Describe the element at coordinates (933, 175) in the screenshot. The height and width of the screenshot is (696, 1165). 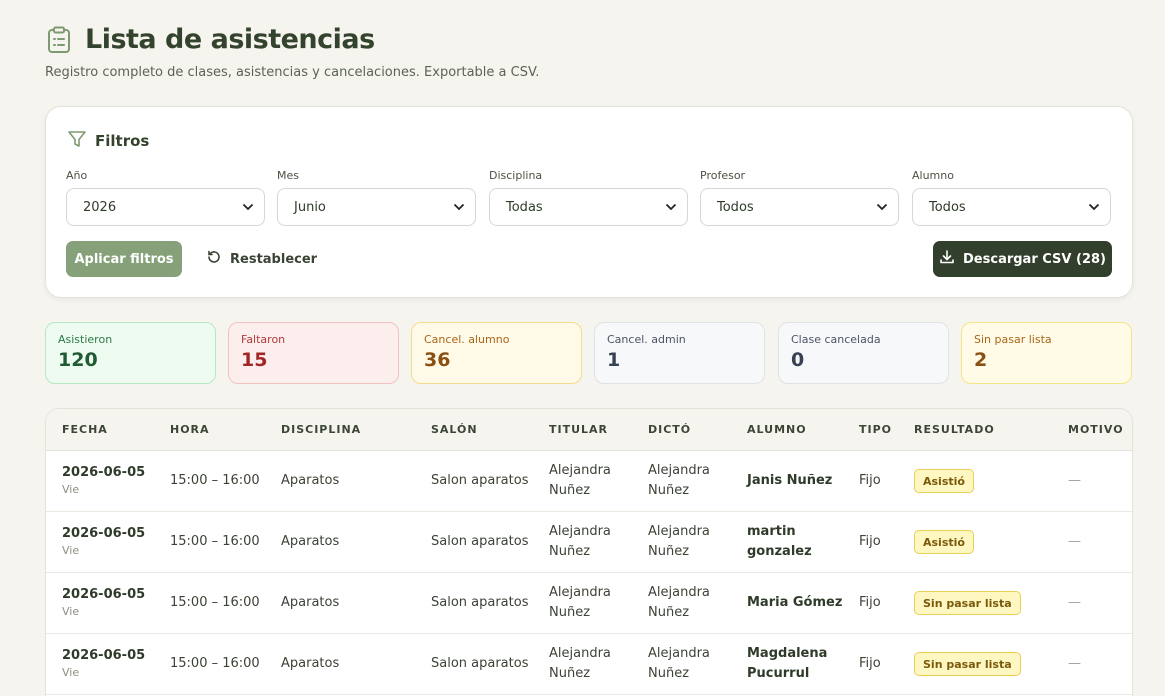
I see `filter-student-label: Alumno` at that location.